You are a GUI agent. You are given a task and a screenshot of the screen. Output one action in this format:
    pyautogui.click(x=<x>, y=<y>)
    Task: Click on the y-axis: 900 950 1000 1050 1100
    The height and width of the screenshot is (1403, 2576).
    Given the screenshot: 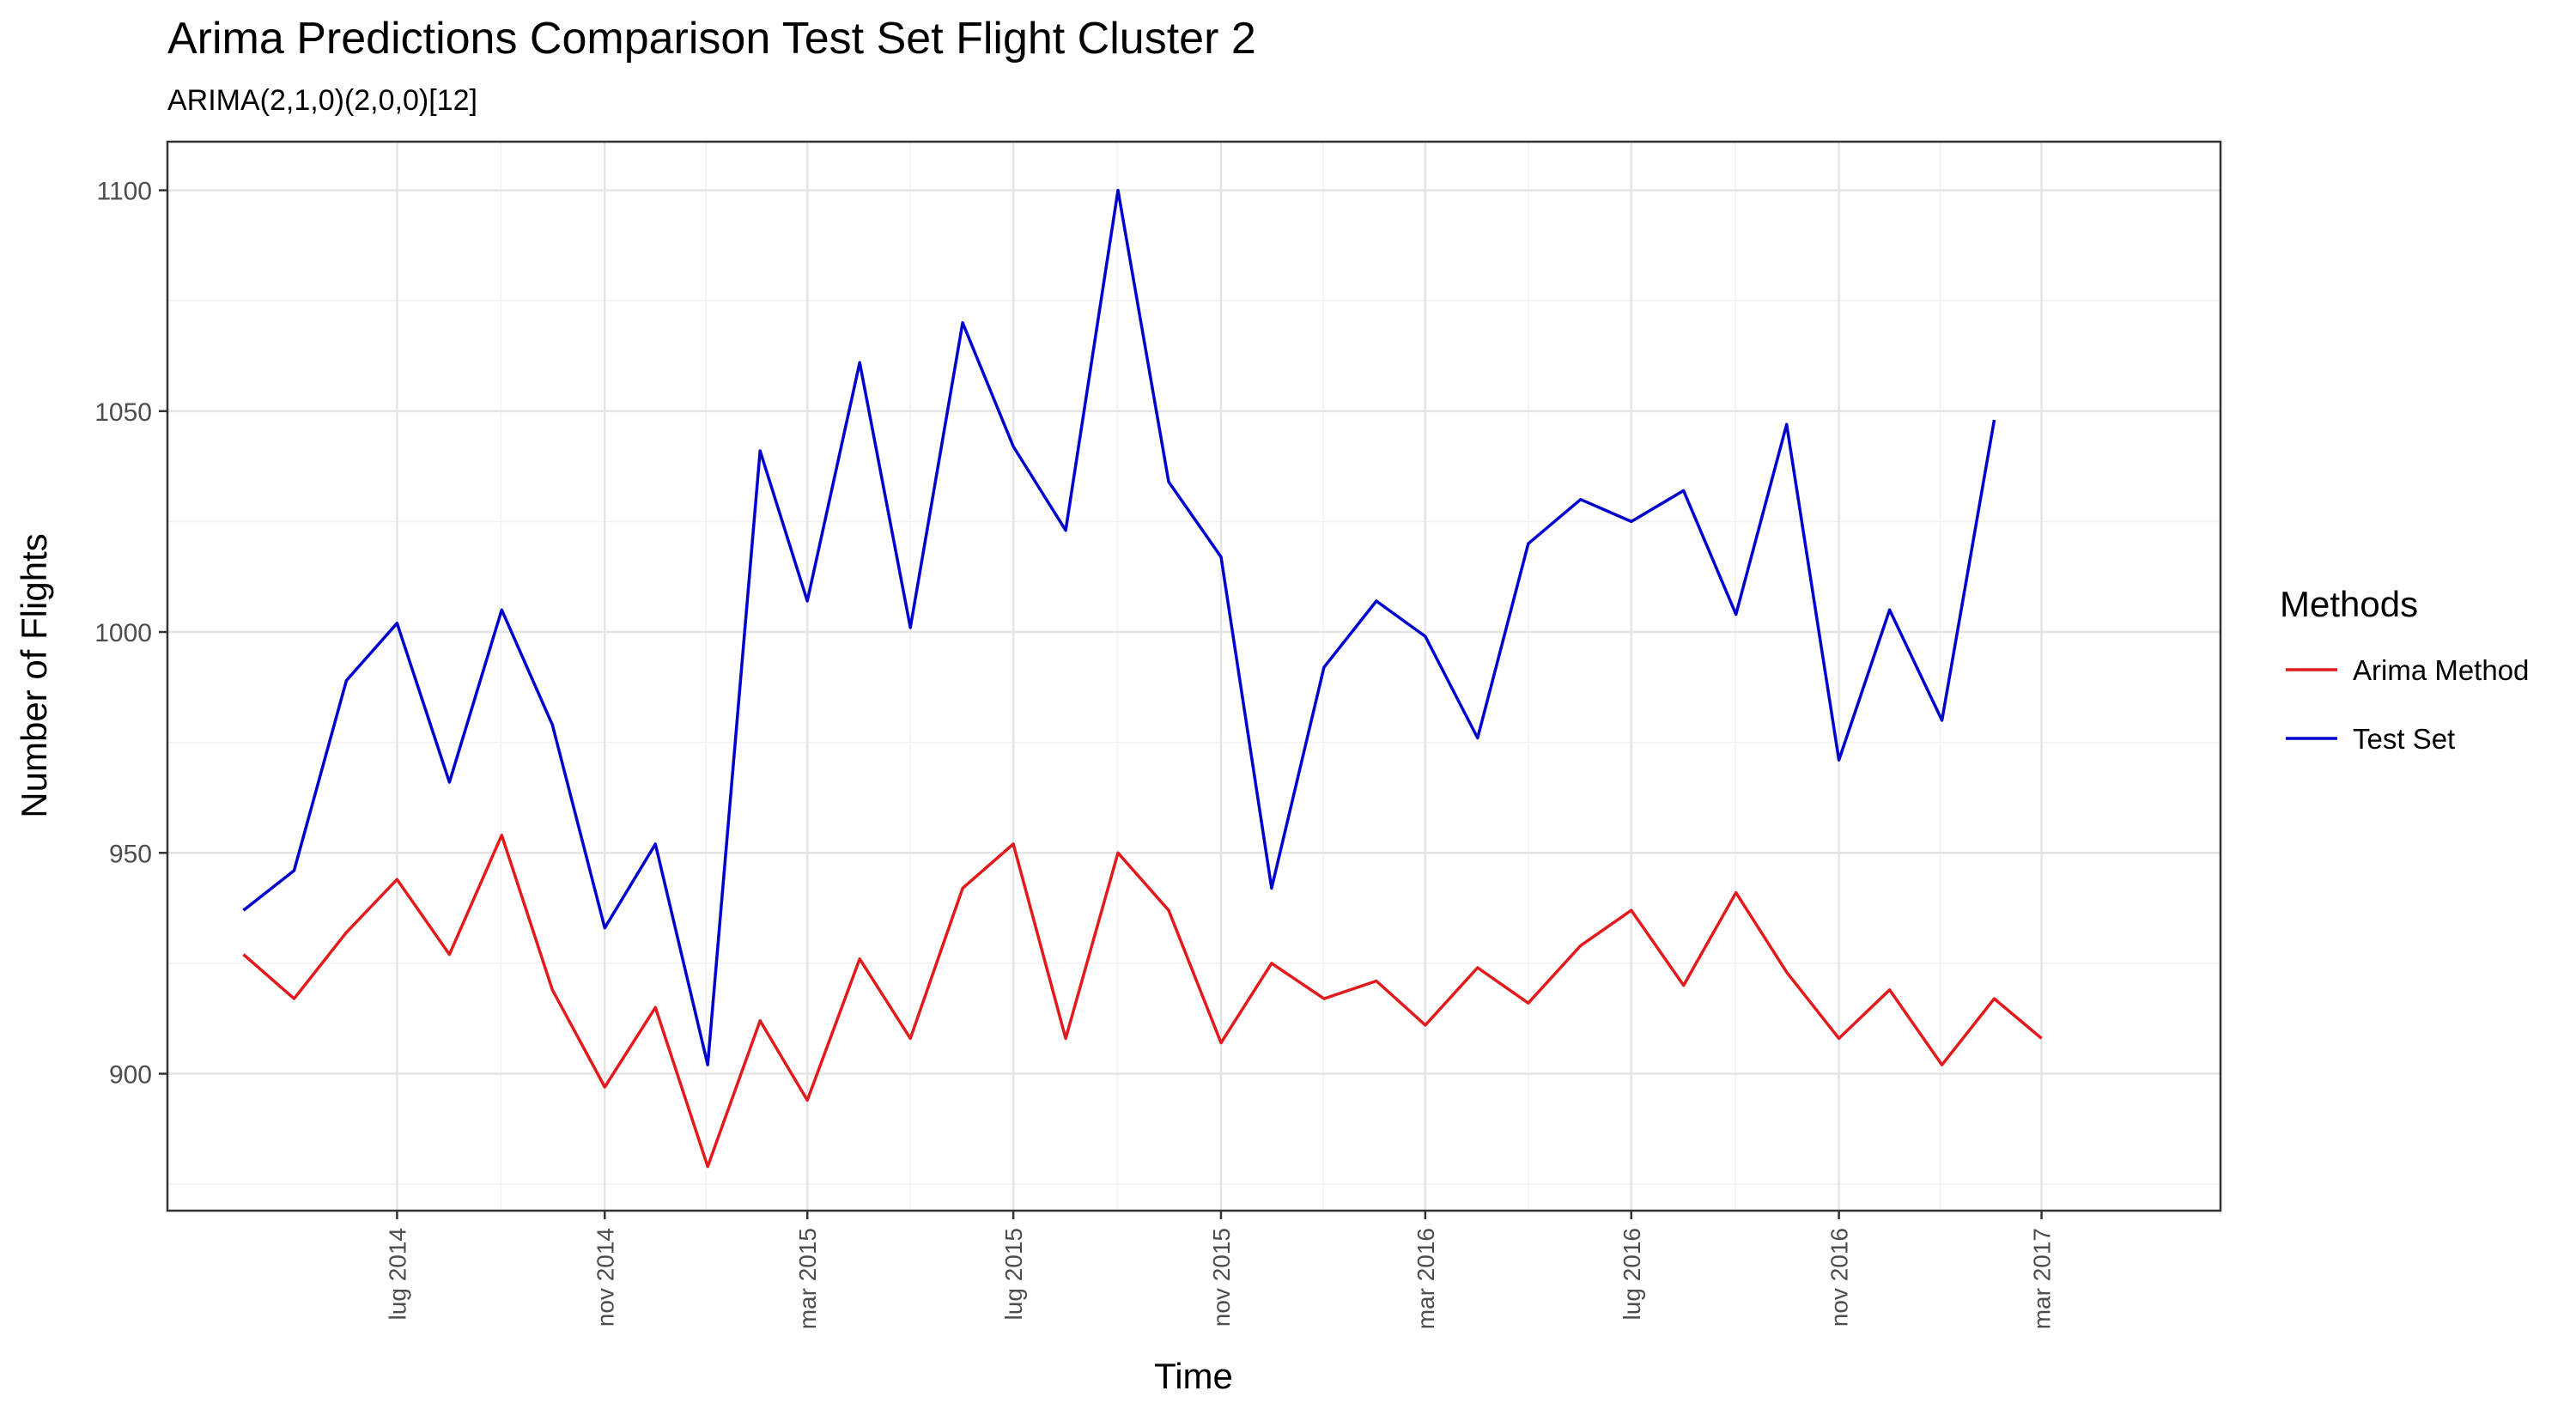 What is the action you would take?
    pyautogui.click(x=130, y=634)
    